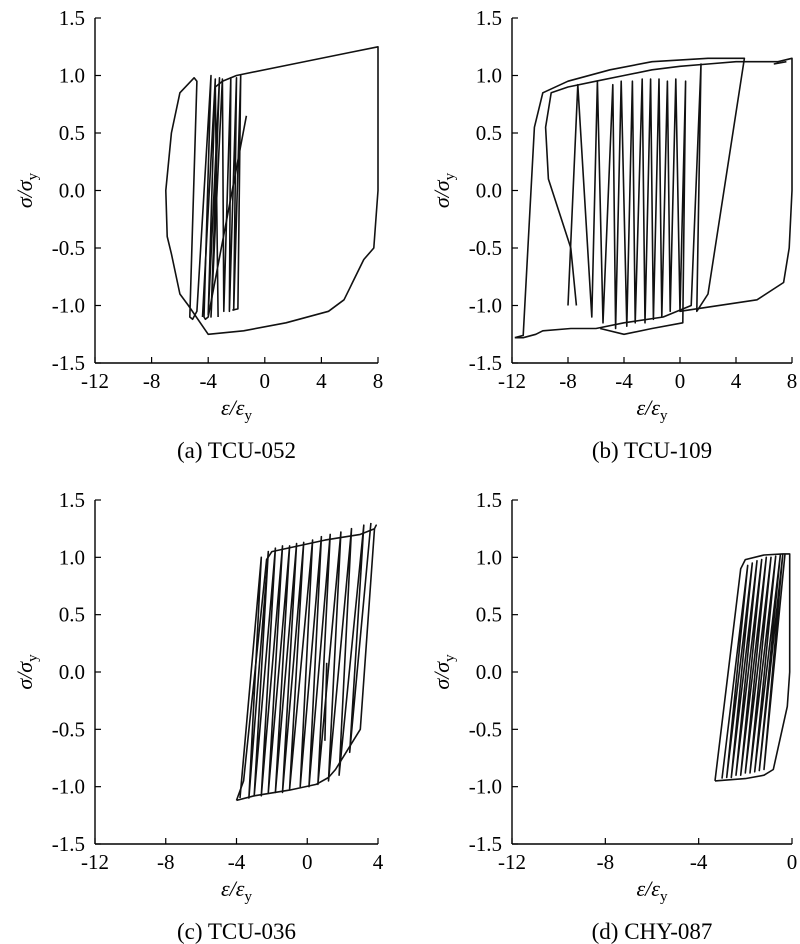 The height and width of the screenshot is (944, 800). What do you see at coordinates (236, 931) in the screenshot?
I see `panel-caption: (c) TCU-036` at bounding box center [236, 931].